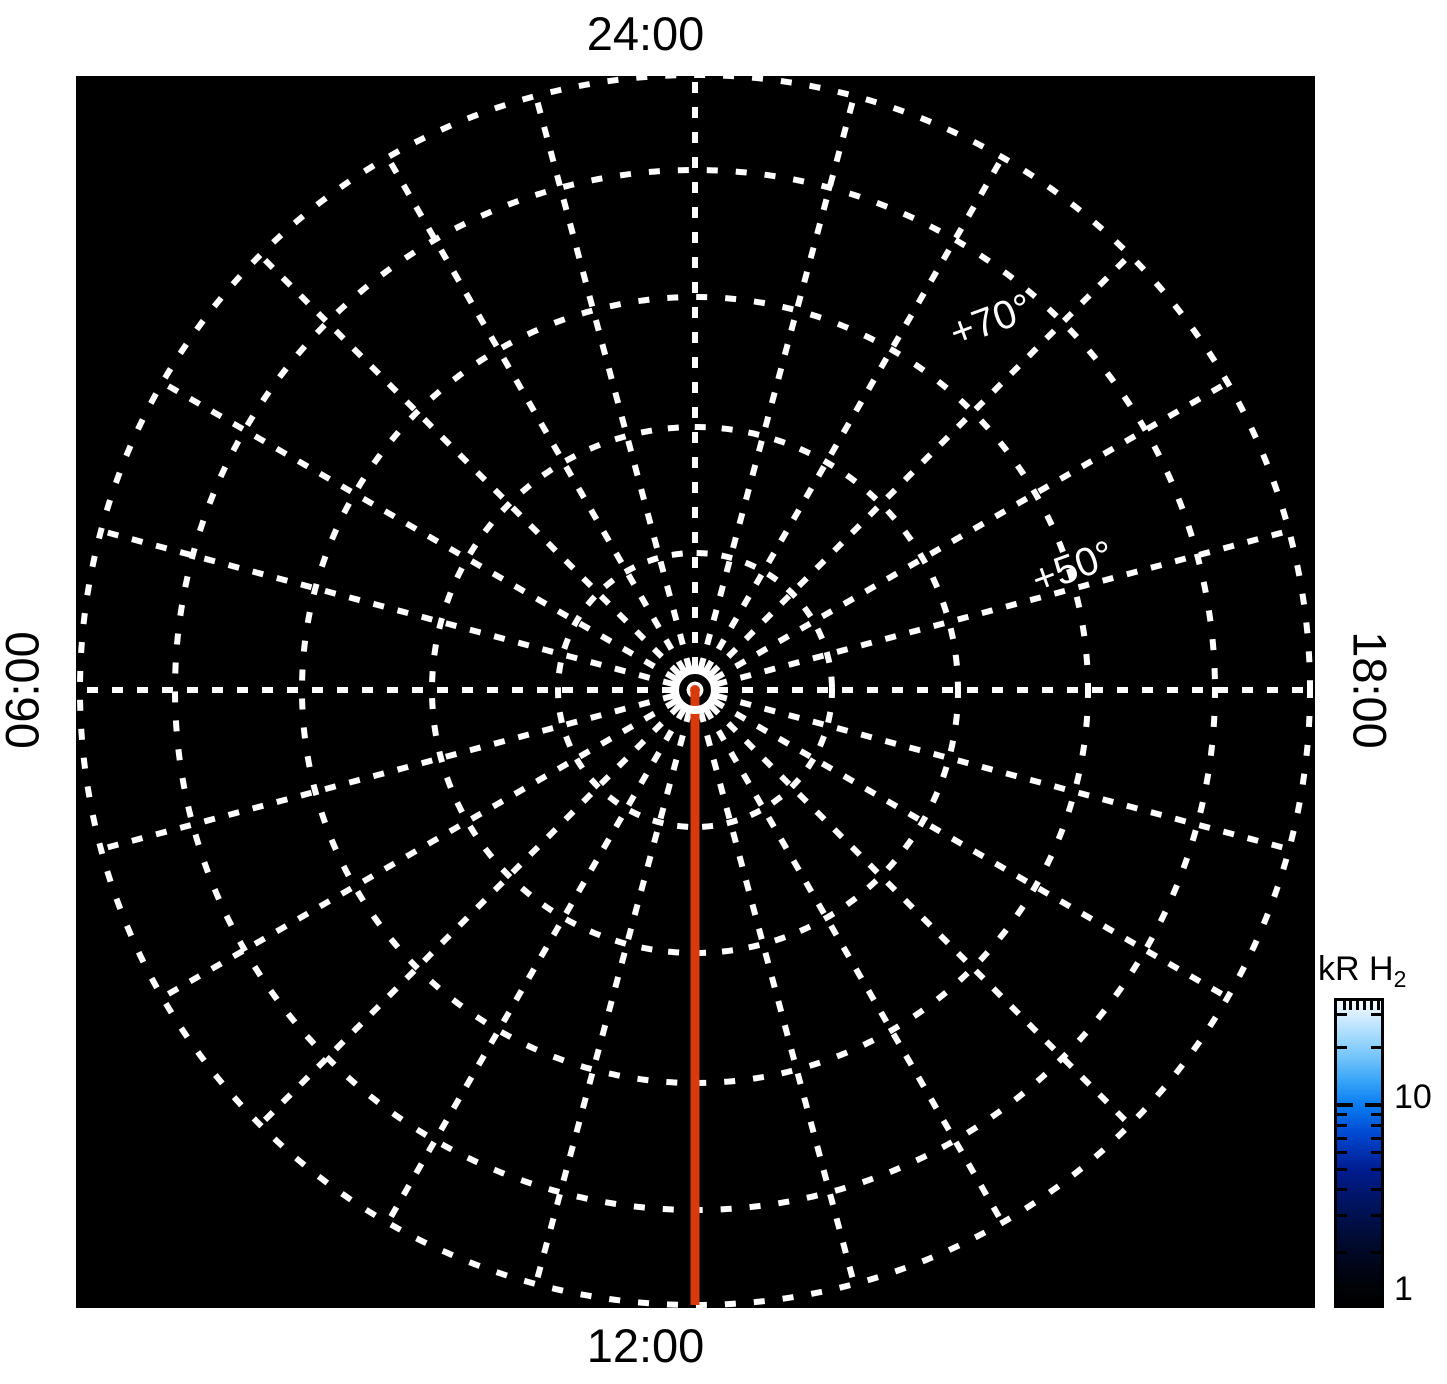 This screenshot has width=1447, height=1384. Describe the element at coordinates (1403, 1289) in the screenshot. I see `colorbar-label-1: 1` at that location.